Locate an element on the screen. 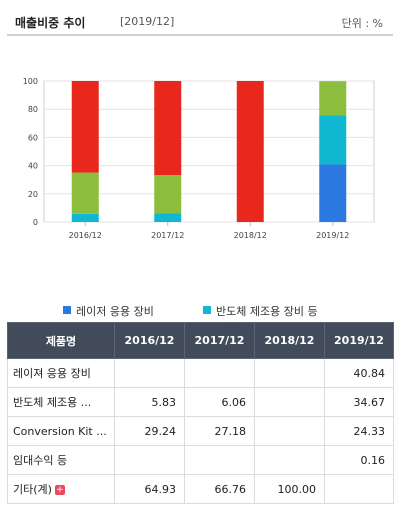  column-header-product: 제품명 is located at coordinates (61, 340).